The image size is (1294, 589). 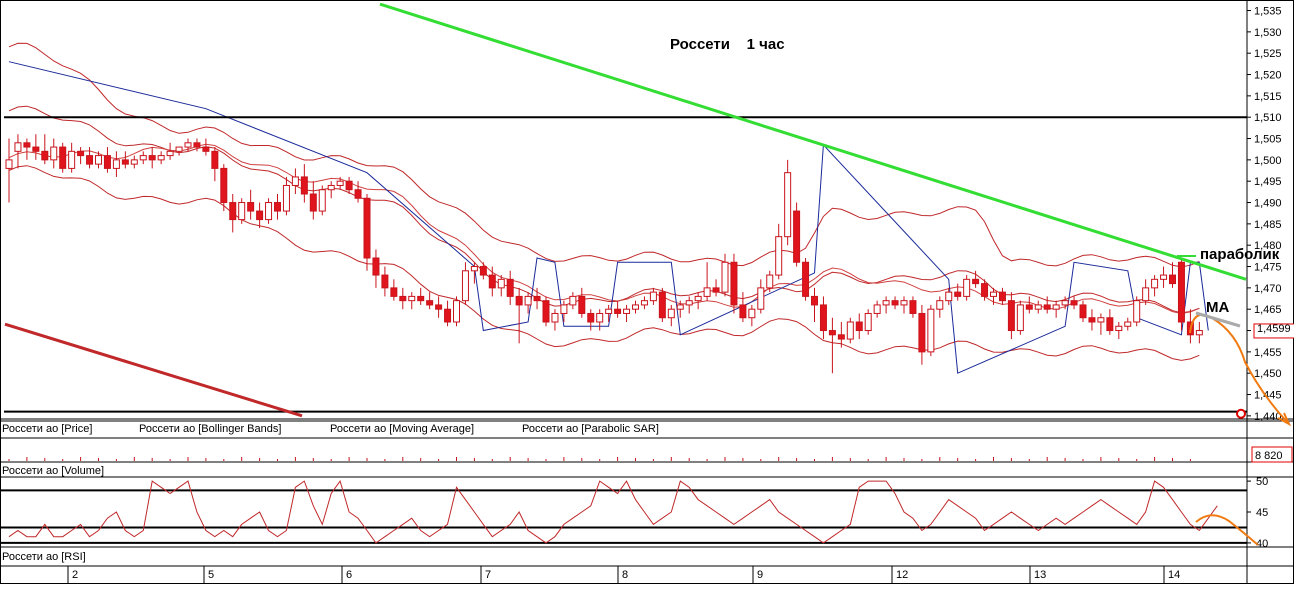 What do you see at coordinates (75, 575) in the screenshot?
I see `time-tick-label: 2` at bounding box center [75, 575].